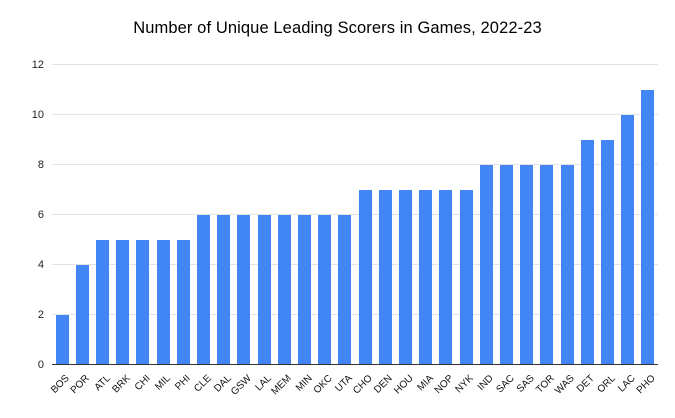 This screenshot has width=675, height=418. Describe the element at coordinates (183, 302) in the screenshot. I see `bar-PHI` at that location.